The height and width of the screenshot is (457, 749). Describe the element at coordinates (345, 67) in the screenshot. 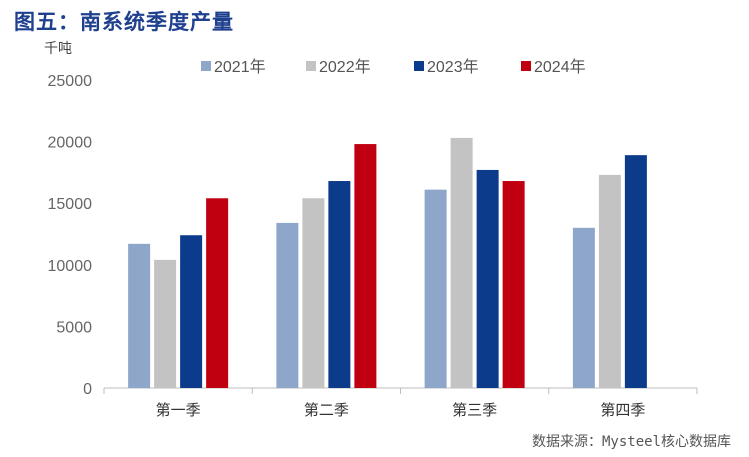

I see `legend-label: 2022年` at that location.